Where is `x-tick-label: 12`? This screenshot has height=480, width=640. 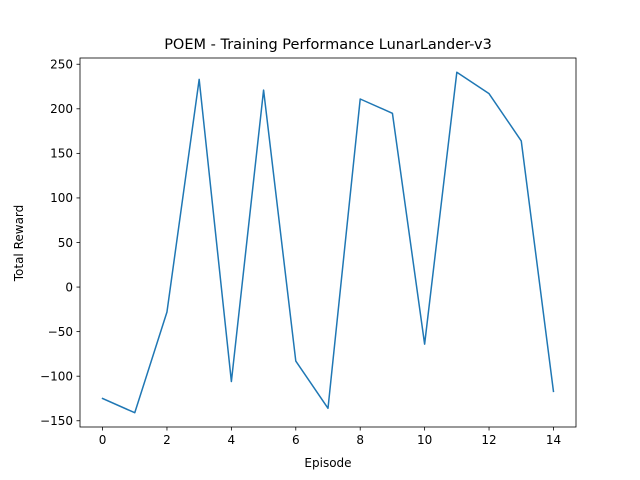 x-tick-label: 12 is located at coordinates (488, 440).